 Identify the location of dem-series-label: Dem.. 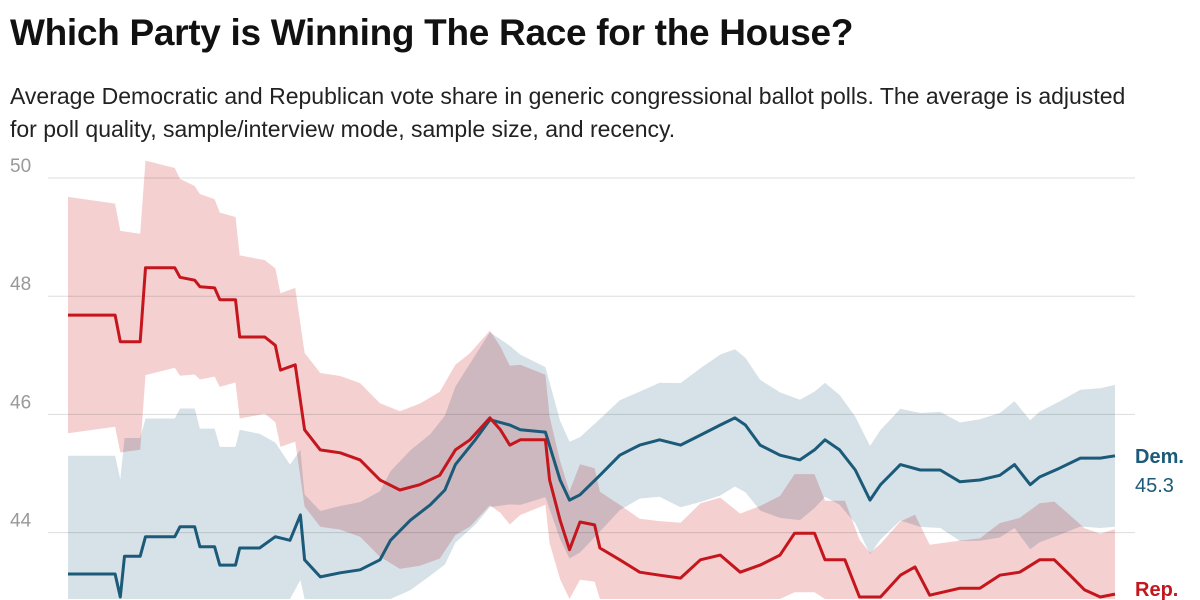
(1159, 457).